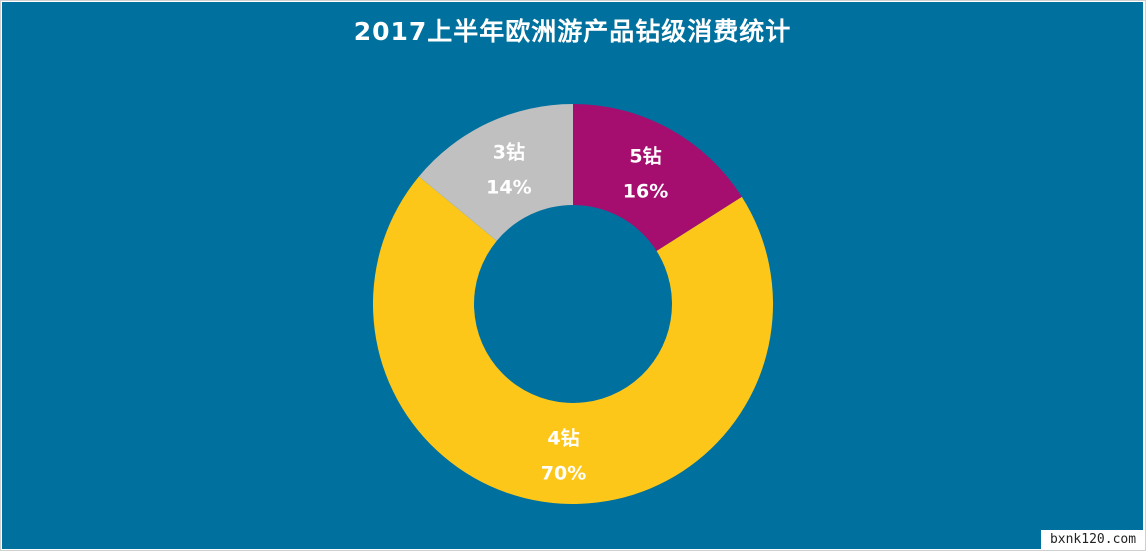 Image resolution: width=1146 pixels, height=551 pixels. Describe the element at coordinates (645, 156) in the screenshot. I see `slice-label-1: 5钻` at that location.